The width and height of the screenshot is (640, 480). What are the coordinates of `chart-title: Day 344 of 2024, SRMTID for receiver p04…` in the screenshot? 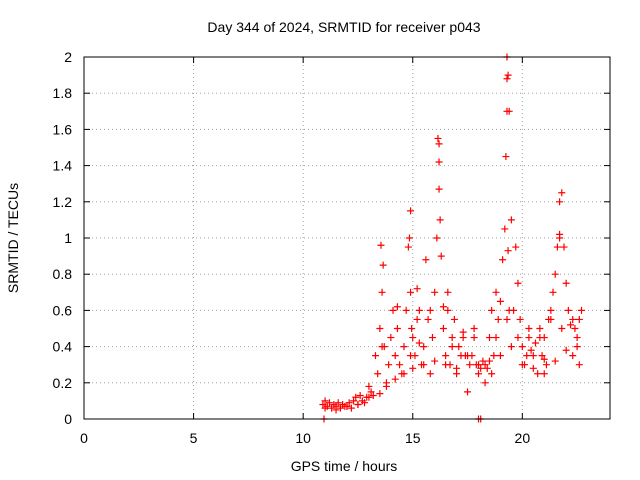 It's located at (343, 27).